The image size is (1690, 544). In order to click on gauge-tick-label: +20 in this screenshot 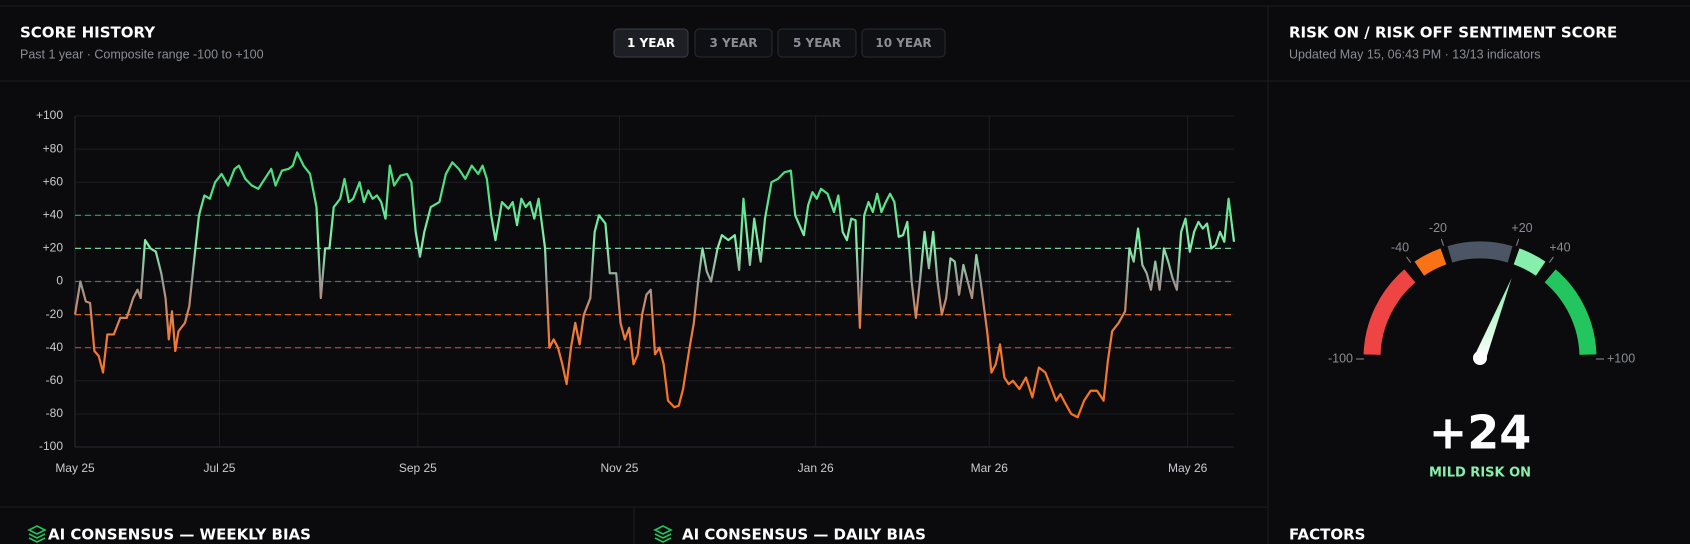, I will do `click(1521, 228)`.